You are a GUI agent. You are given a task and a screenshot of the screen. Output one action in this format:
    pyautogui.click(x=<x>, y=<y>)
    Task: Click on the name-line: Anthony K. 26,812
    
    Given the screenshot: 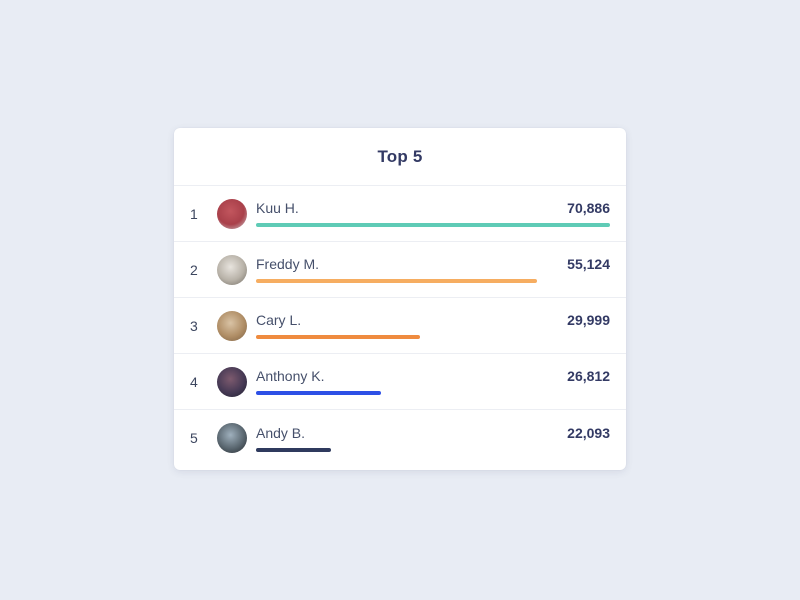 What is the action you would take?
    pyautogui.click(x=433, y=376)
    